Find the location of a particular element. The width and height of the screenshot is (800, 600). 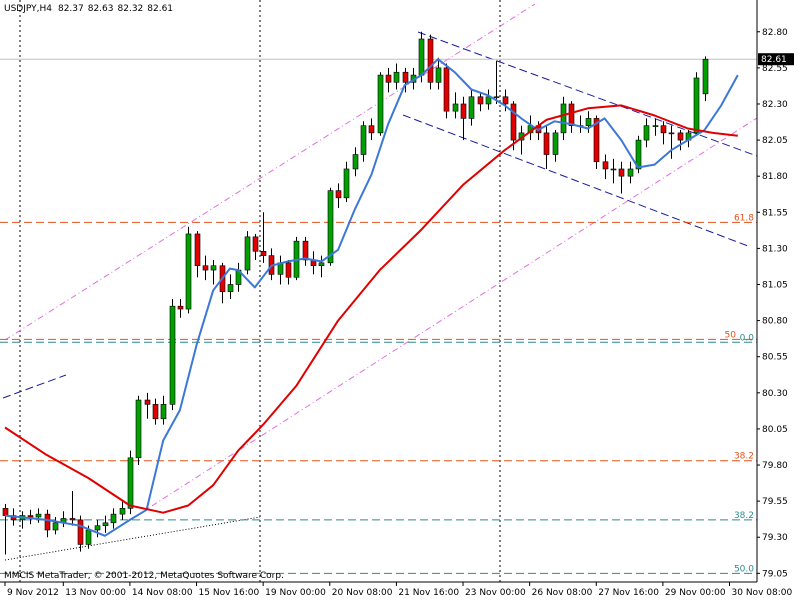

trend-line is located at coordinates (34, 386).